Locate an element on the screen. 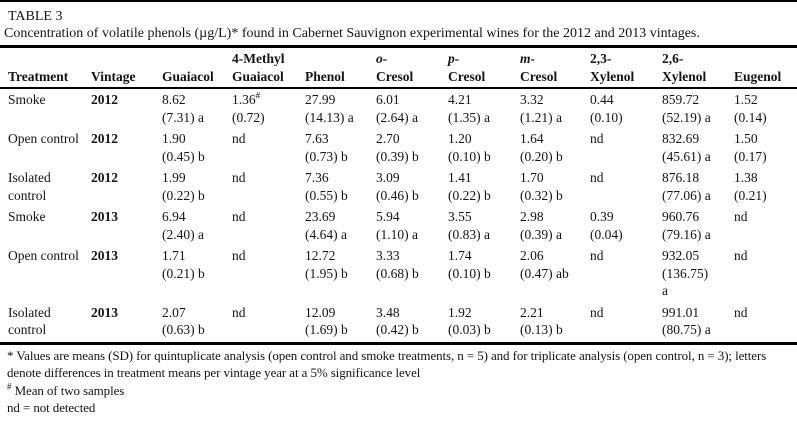 Image resolution: width=797 pixels, height=425 pixels. value-cell: 3.09 (0.46) b is located at coordinates (397, 186).